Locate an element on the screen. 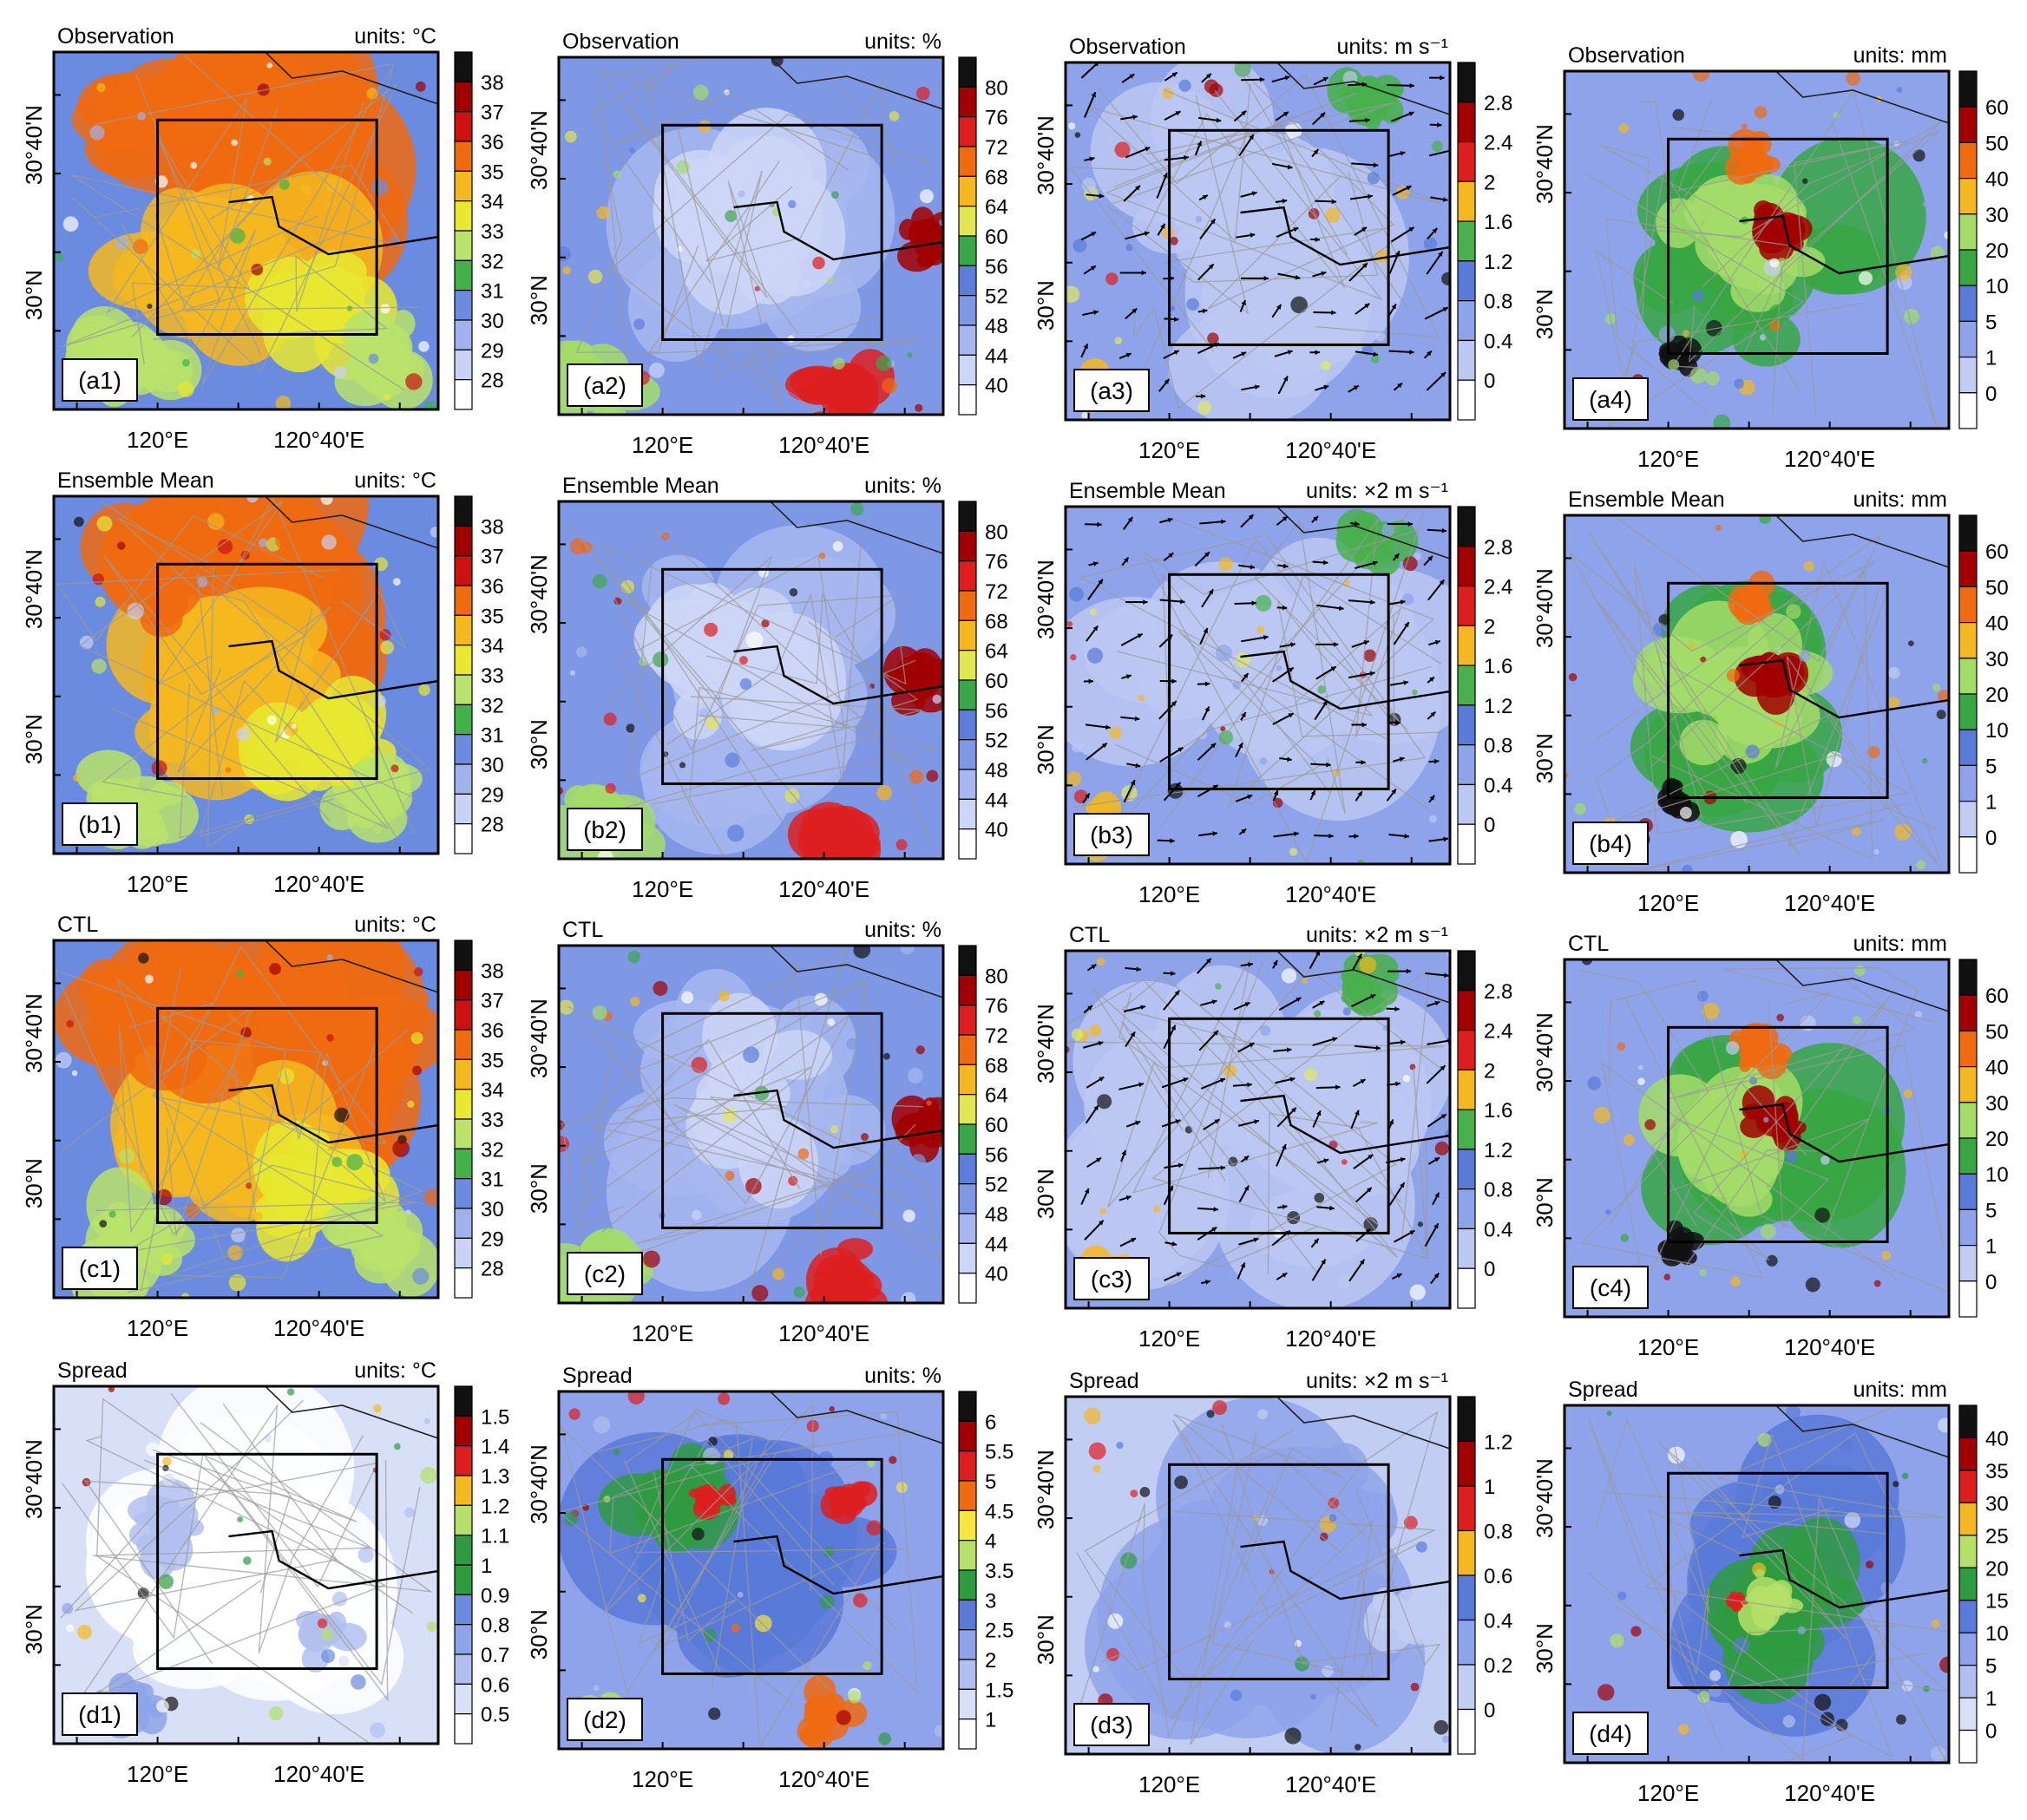 This screenshot has height=1820, width=2027. colorbar-label: 5 is located at coordinates (990, 1482).